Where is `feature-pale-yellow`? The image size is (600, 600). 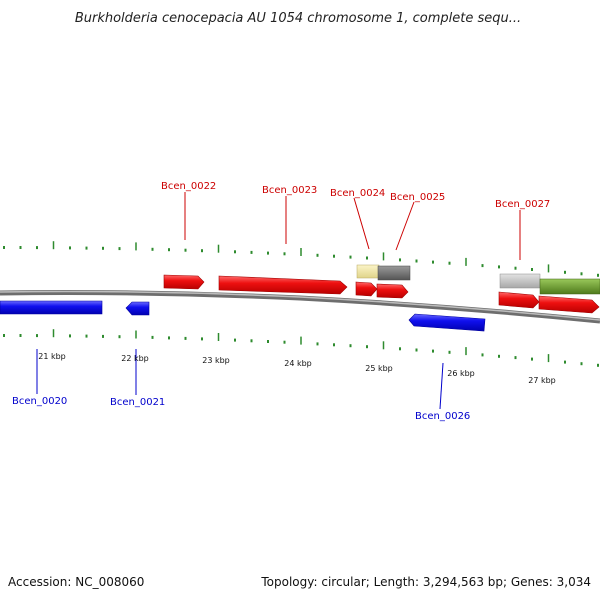 feature-pale-yellow is located at coordinates (368, 271).